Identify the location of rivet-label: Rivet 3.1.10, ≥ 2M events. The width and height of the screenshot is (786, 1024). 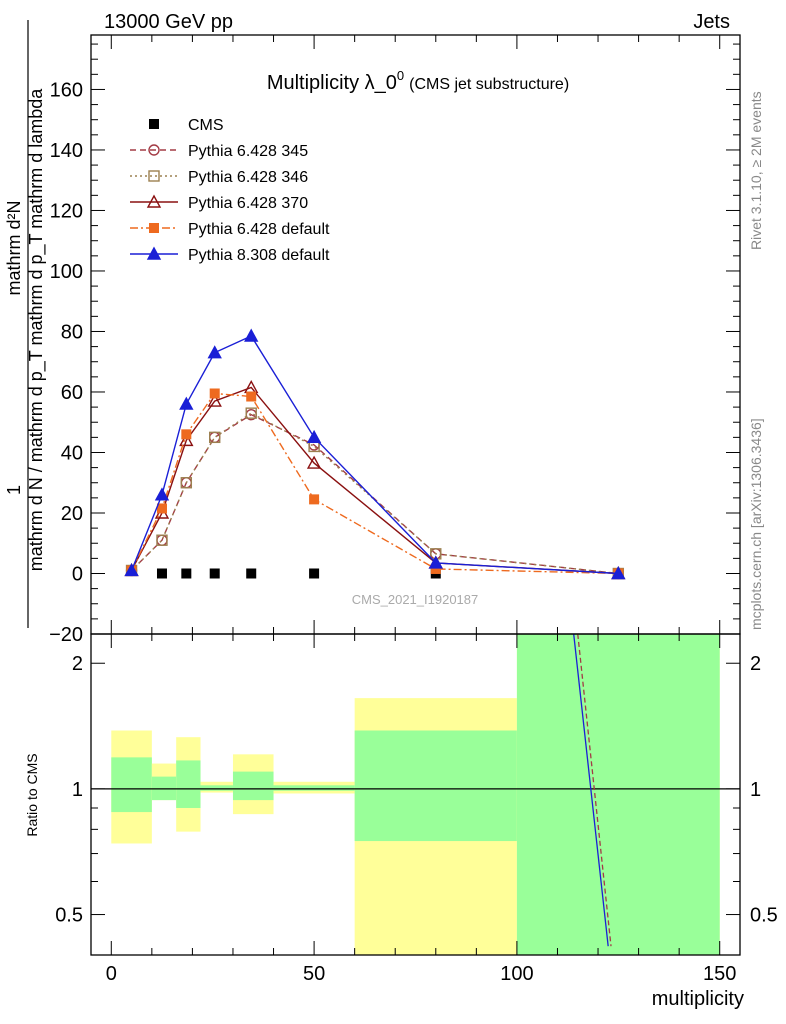
(756, 170).